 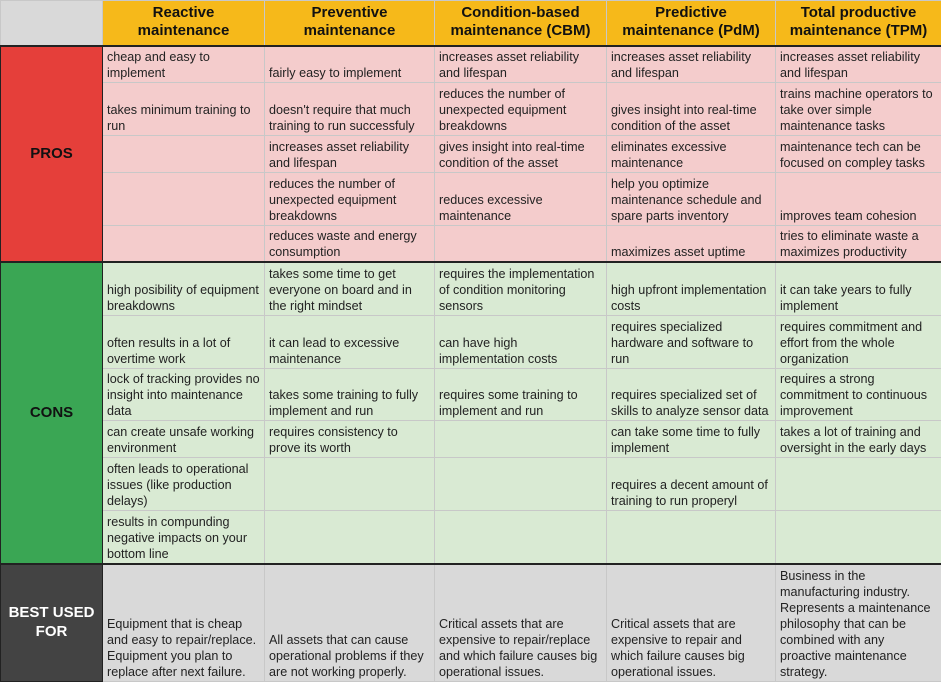 What do you see at coordinates (183, 63) in the screenshot?
I see `pros-cell: cheap and easy to implement` at bounding box center [183, 63].